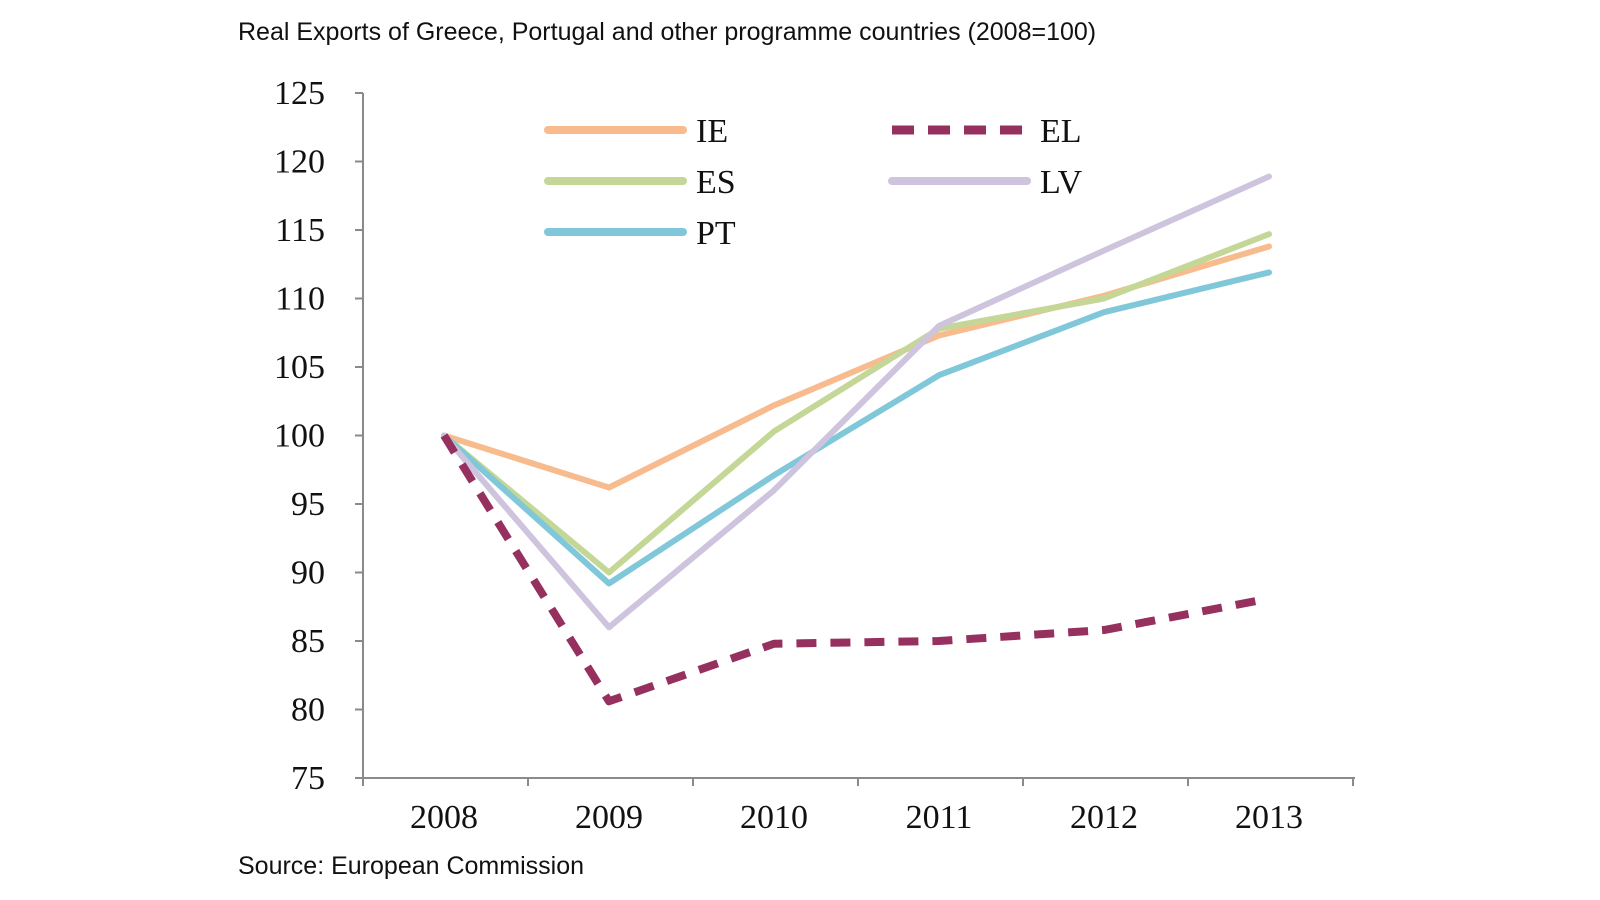  Describe the element at coordinates (308, 778) in the screenshot. I see `y-tick-label: 75` at that location.